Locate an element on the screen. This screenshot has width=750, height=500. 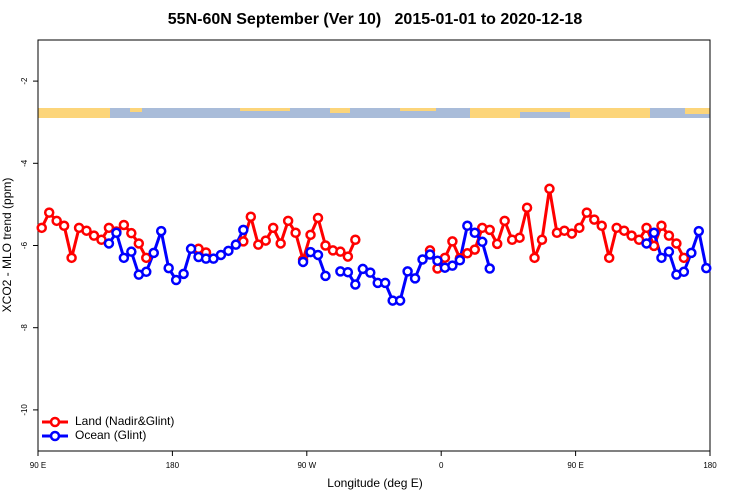
x-tick-label: 90 W is located at coordinates (306, 465).